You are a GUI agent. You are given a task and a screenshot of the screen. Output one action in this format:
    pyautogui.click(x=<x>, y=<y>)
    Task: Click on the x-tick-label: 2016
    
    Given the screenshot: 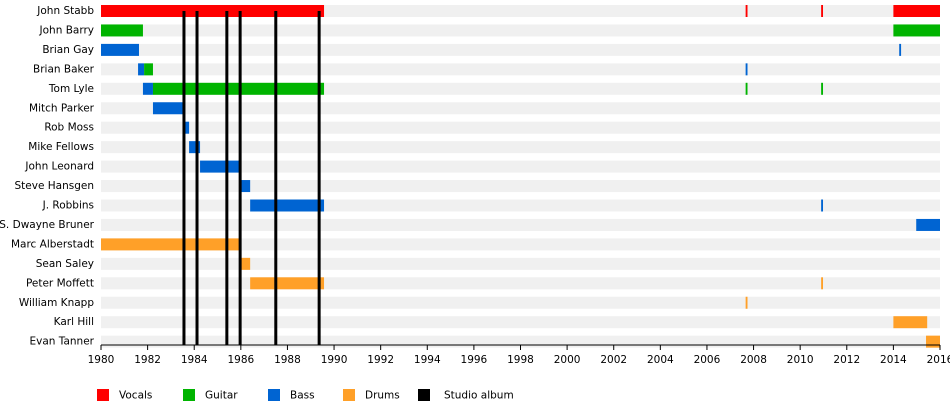 What is the action you would take?
    pyautogui.click(x=938, y=360)
    